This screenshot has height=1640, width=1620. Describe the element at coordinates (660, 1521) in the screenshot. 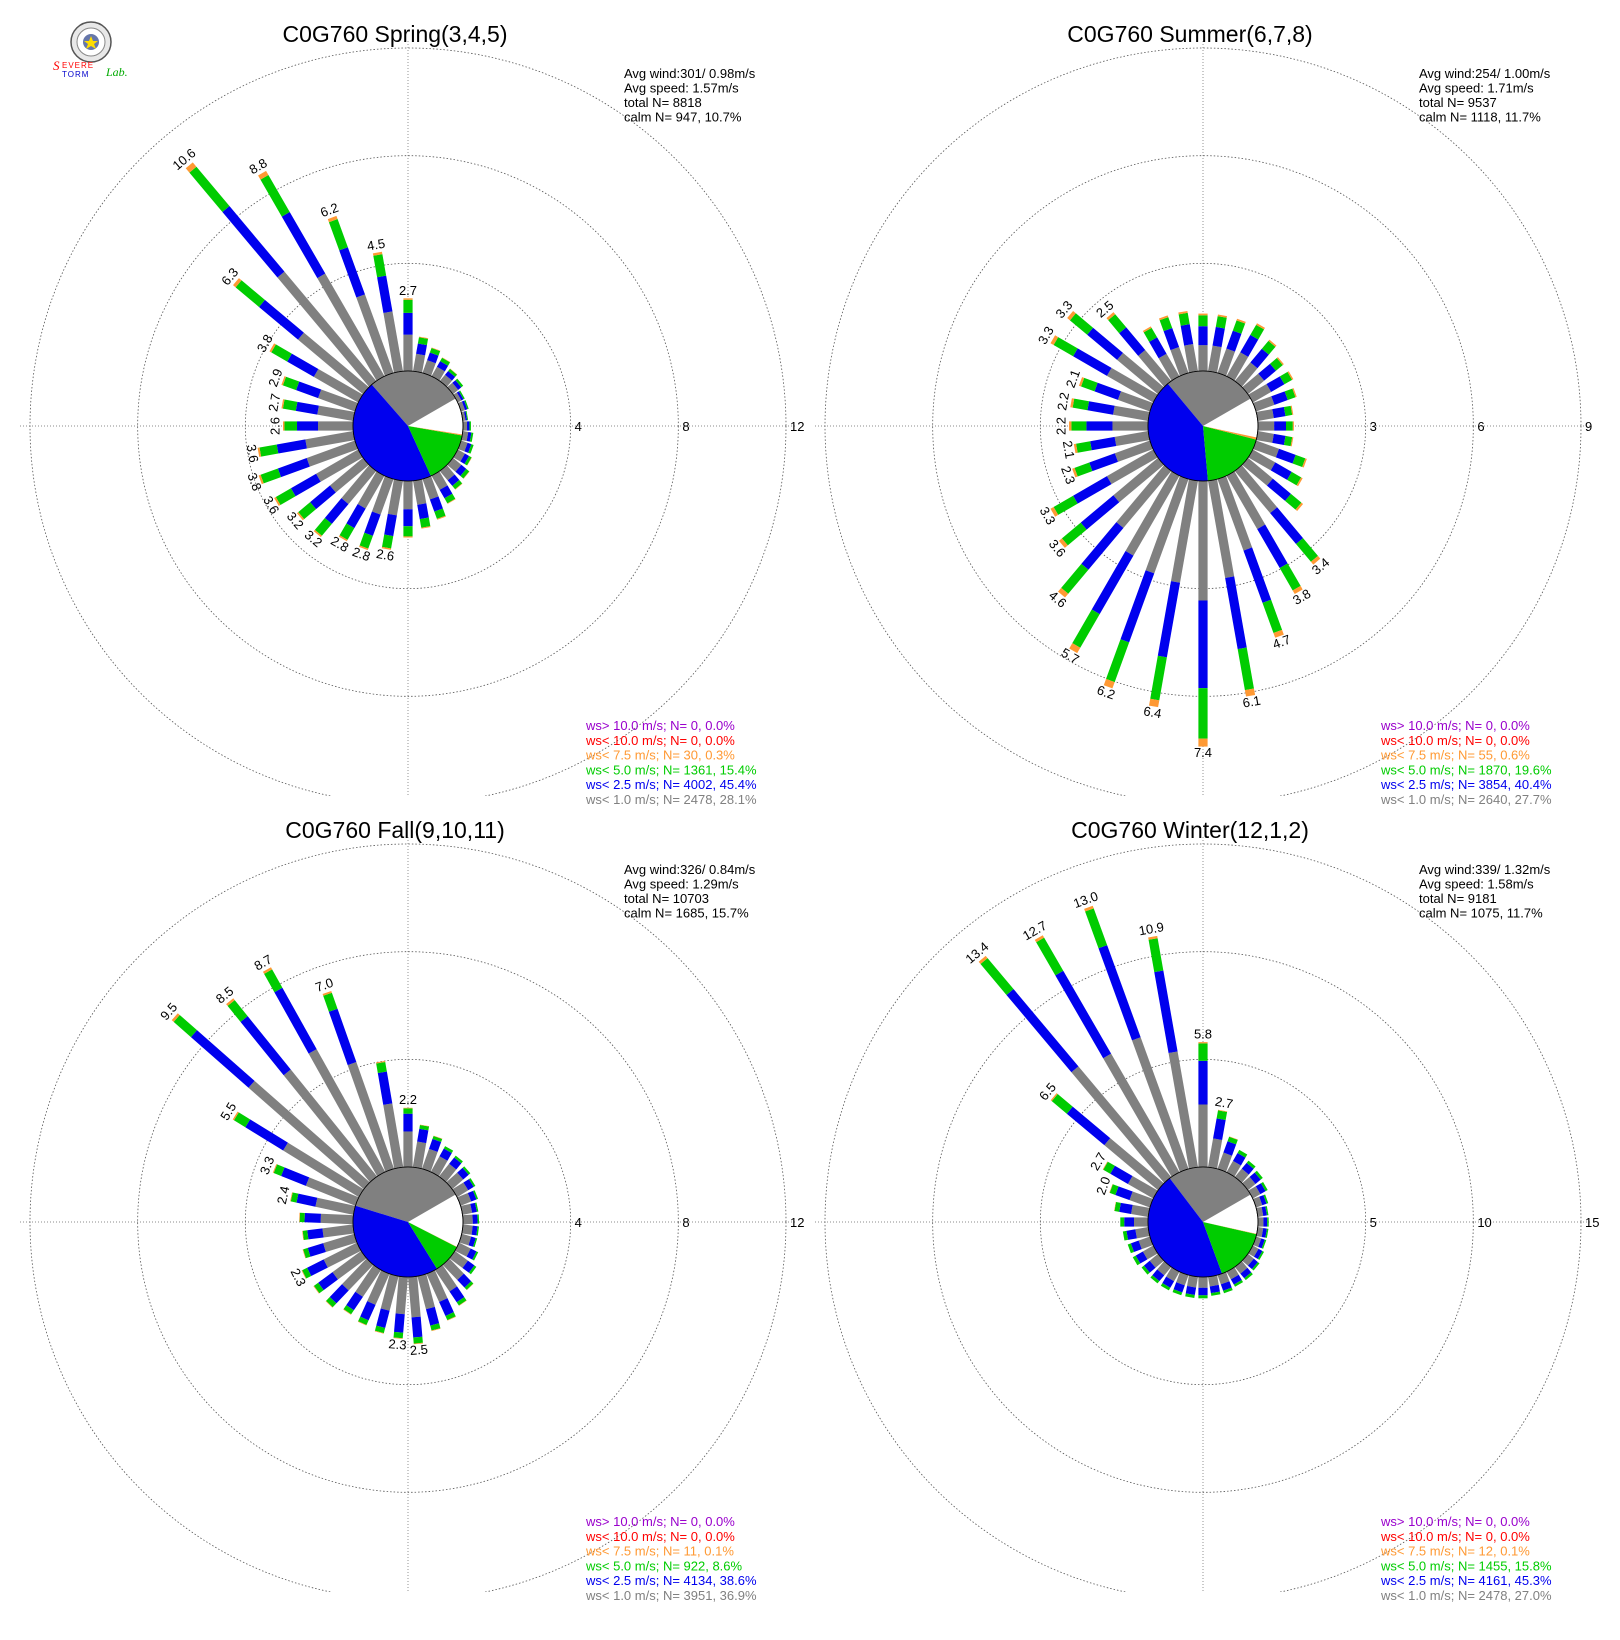

I see `legend-entry-1: ws> 10.0 m/s; N= 0, 0.0%` at that location.